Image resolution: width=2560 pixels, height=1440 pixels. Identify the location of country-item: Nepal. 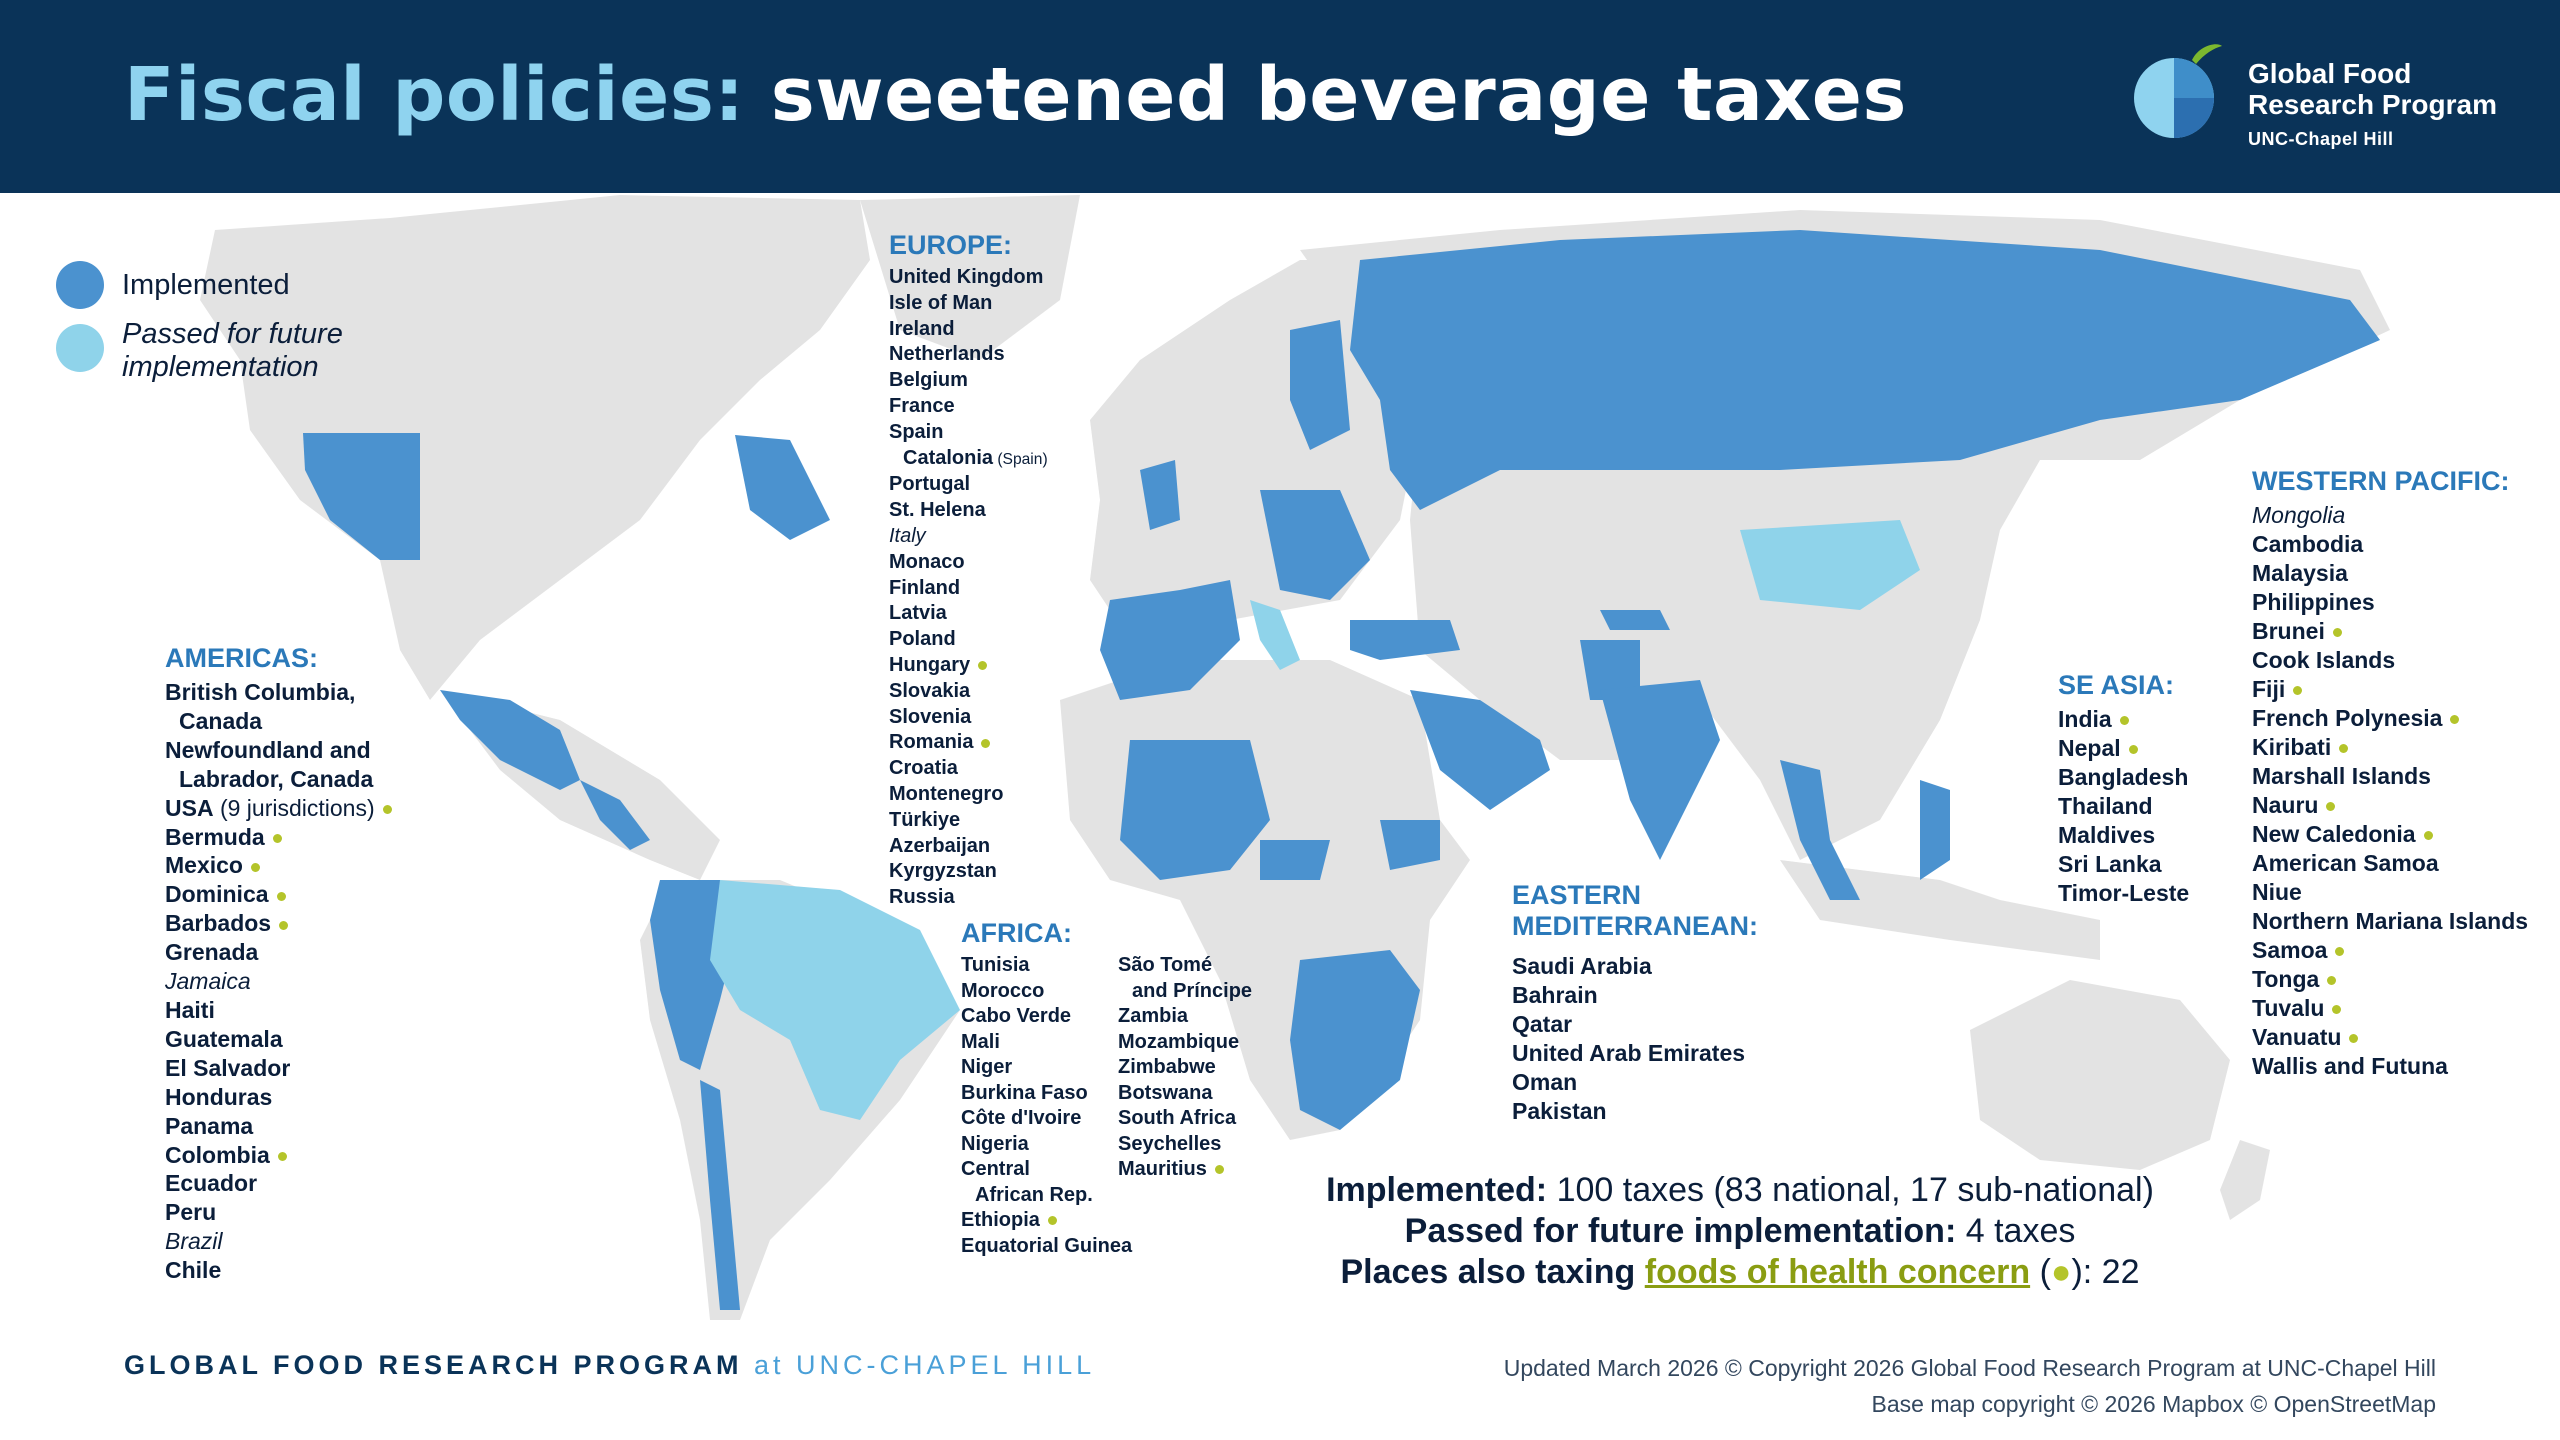
(2123, 748).